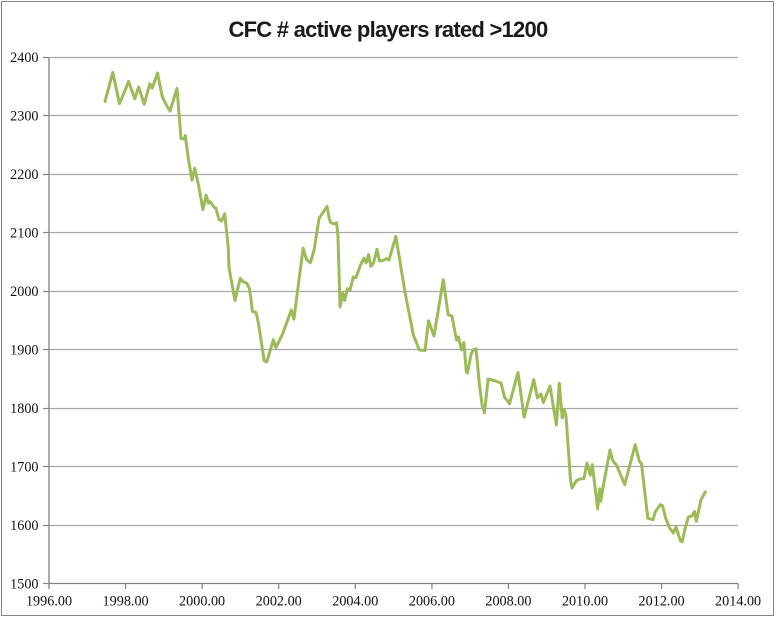 The image size is (776, 619). I want to click on svg-text: 2006.00, so click(432, 602).